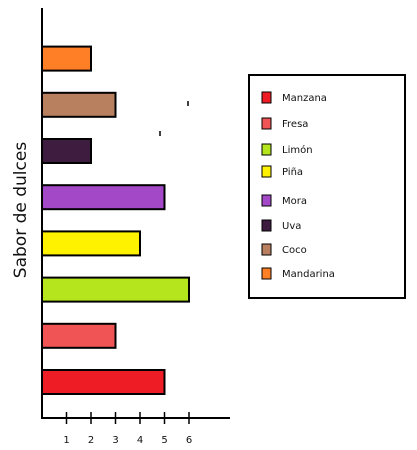 The width and height of the screenshot is (417, 450). Describe the element at coordinates (21, 210) in the screenshot. I see `y-axis-label: Sabor de dulces` at that location.